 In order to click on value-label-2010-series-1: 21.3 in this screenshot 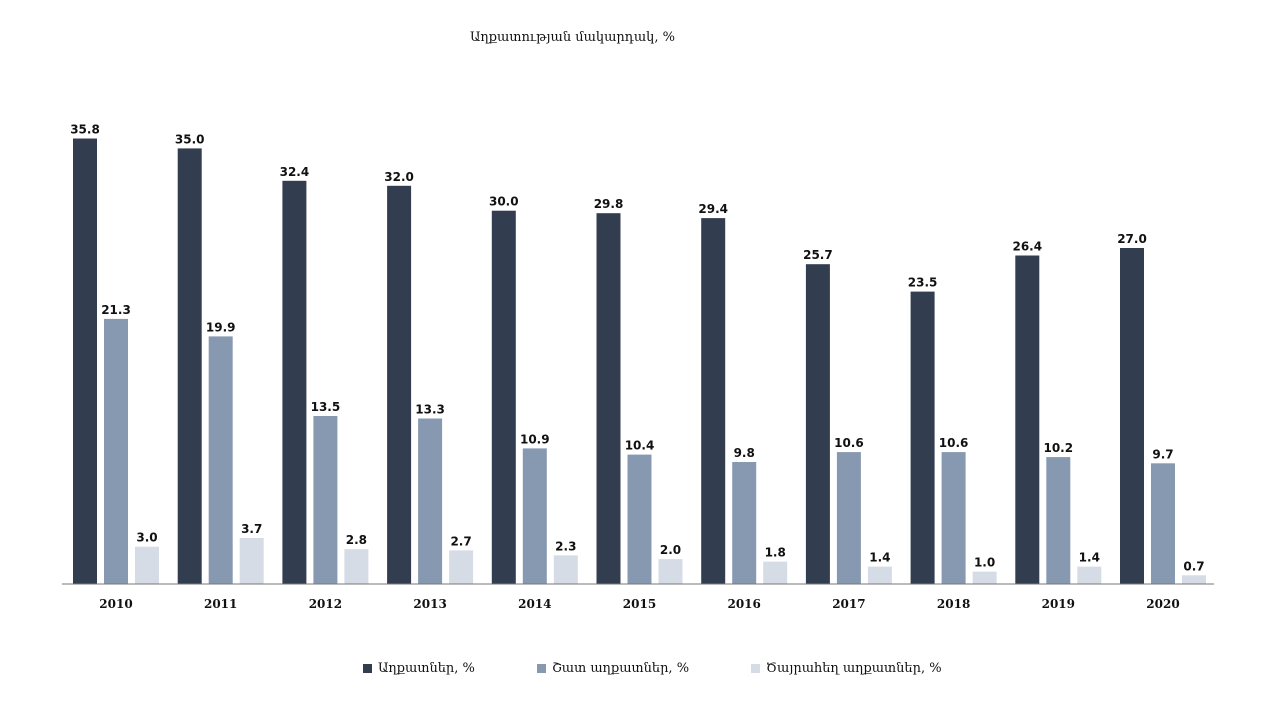, I will do `click(116, 310)`.